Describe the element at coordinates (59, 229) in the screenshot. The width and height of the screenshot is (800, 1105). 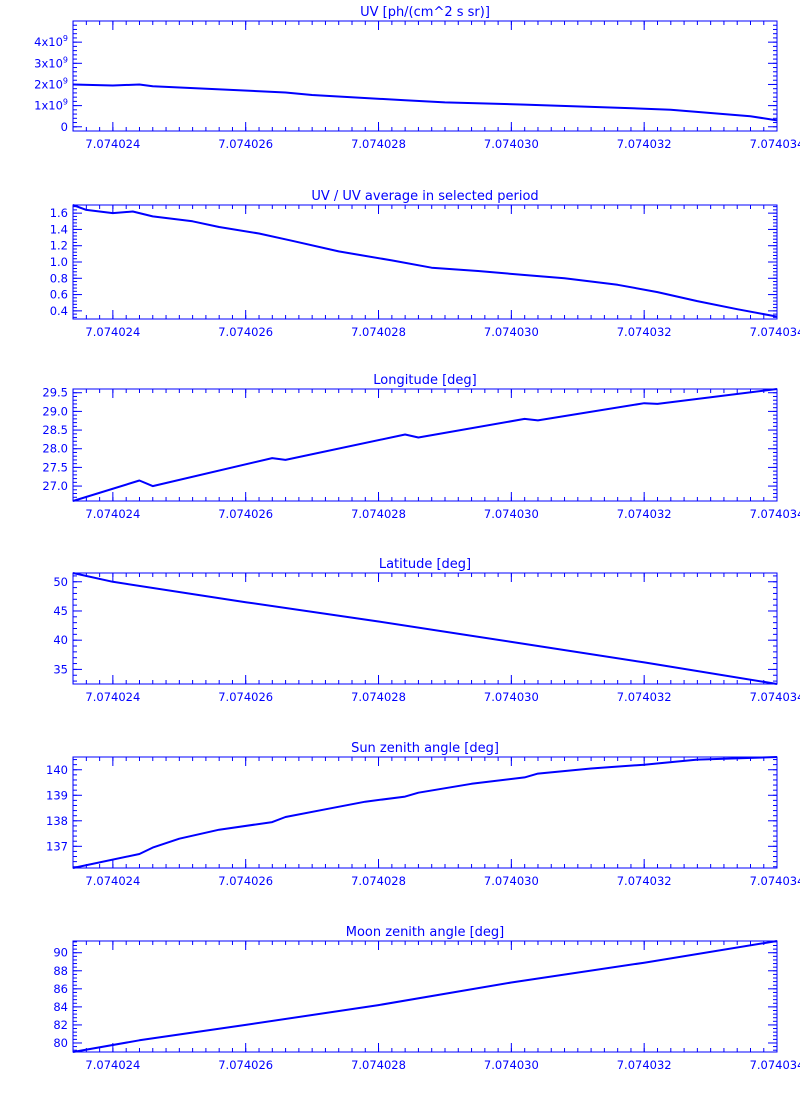
I see `y-tick-label: 1.4` at that location.